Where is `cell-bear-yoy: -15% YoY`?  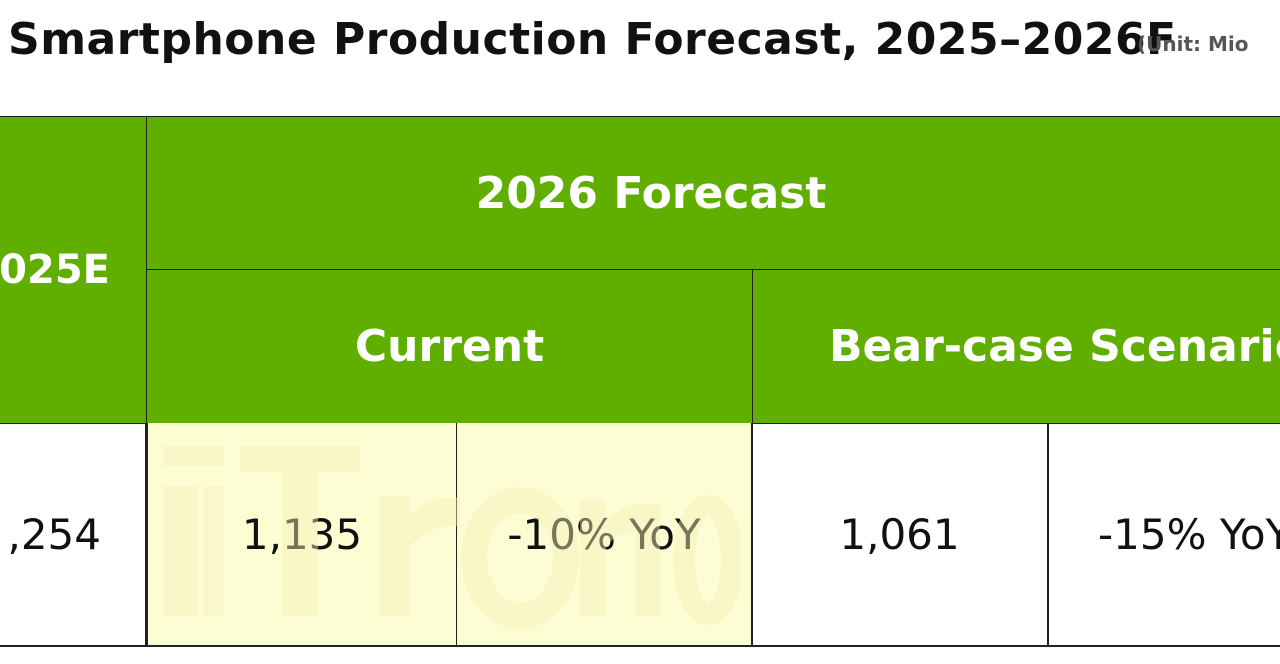 cell-bear-yoy: -15% YoY is located at coordinates (1164, 535).